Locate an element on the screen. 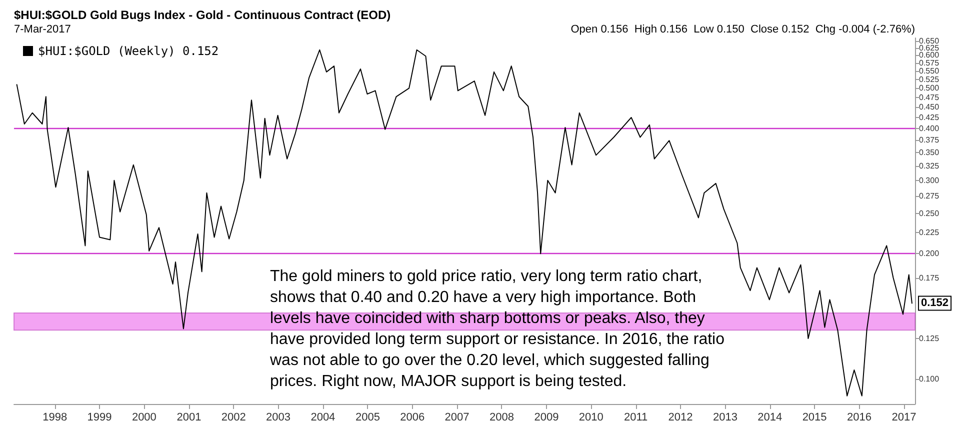  y-tick-label: 0.300 is located at coordinates (929, 180).